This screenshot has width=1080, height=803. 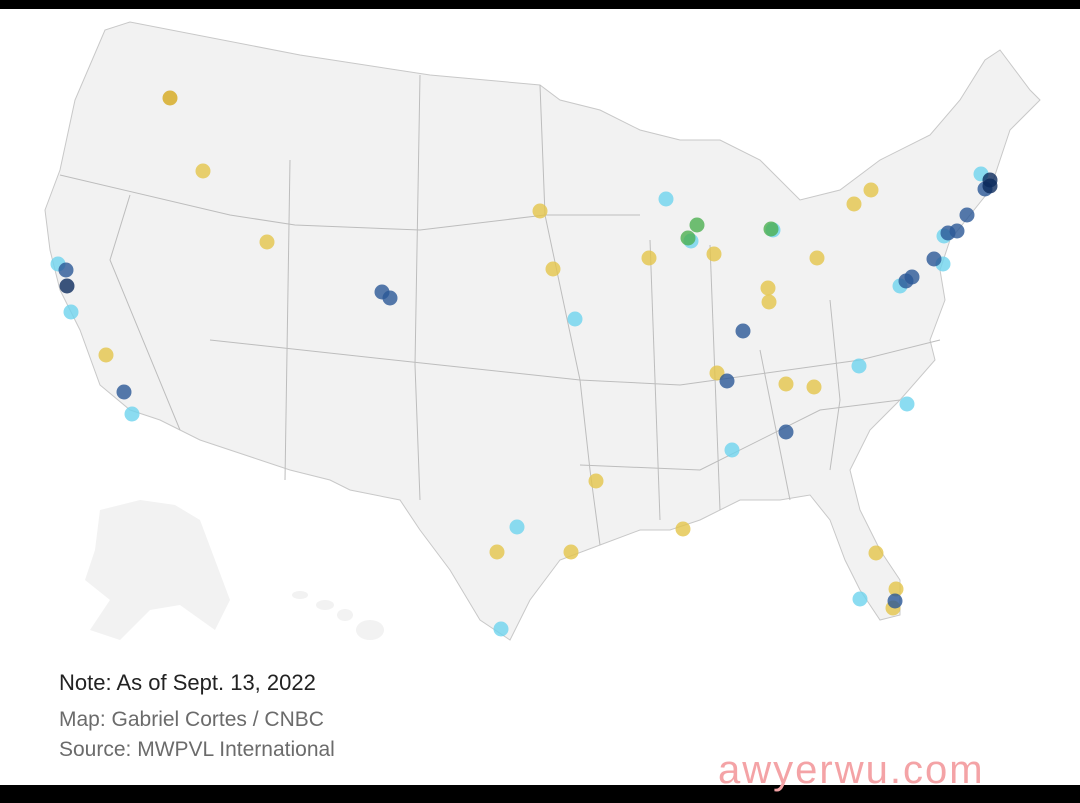 I want to click on map-credit: Map: Gabriel Cortes / CNBC, so click(x=191, y=719).